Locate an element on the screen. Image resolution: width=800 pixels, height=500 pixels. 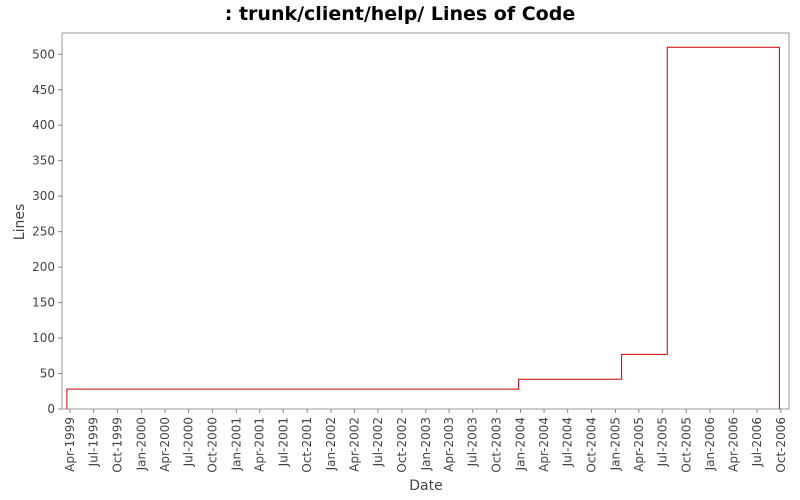
x-tick-label: Jan-2001 is located at coordinates (236, 444).